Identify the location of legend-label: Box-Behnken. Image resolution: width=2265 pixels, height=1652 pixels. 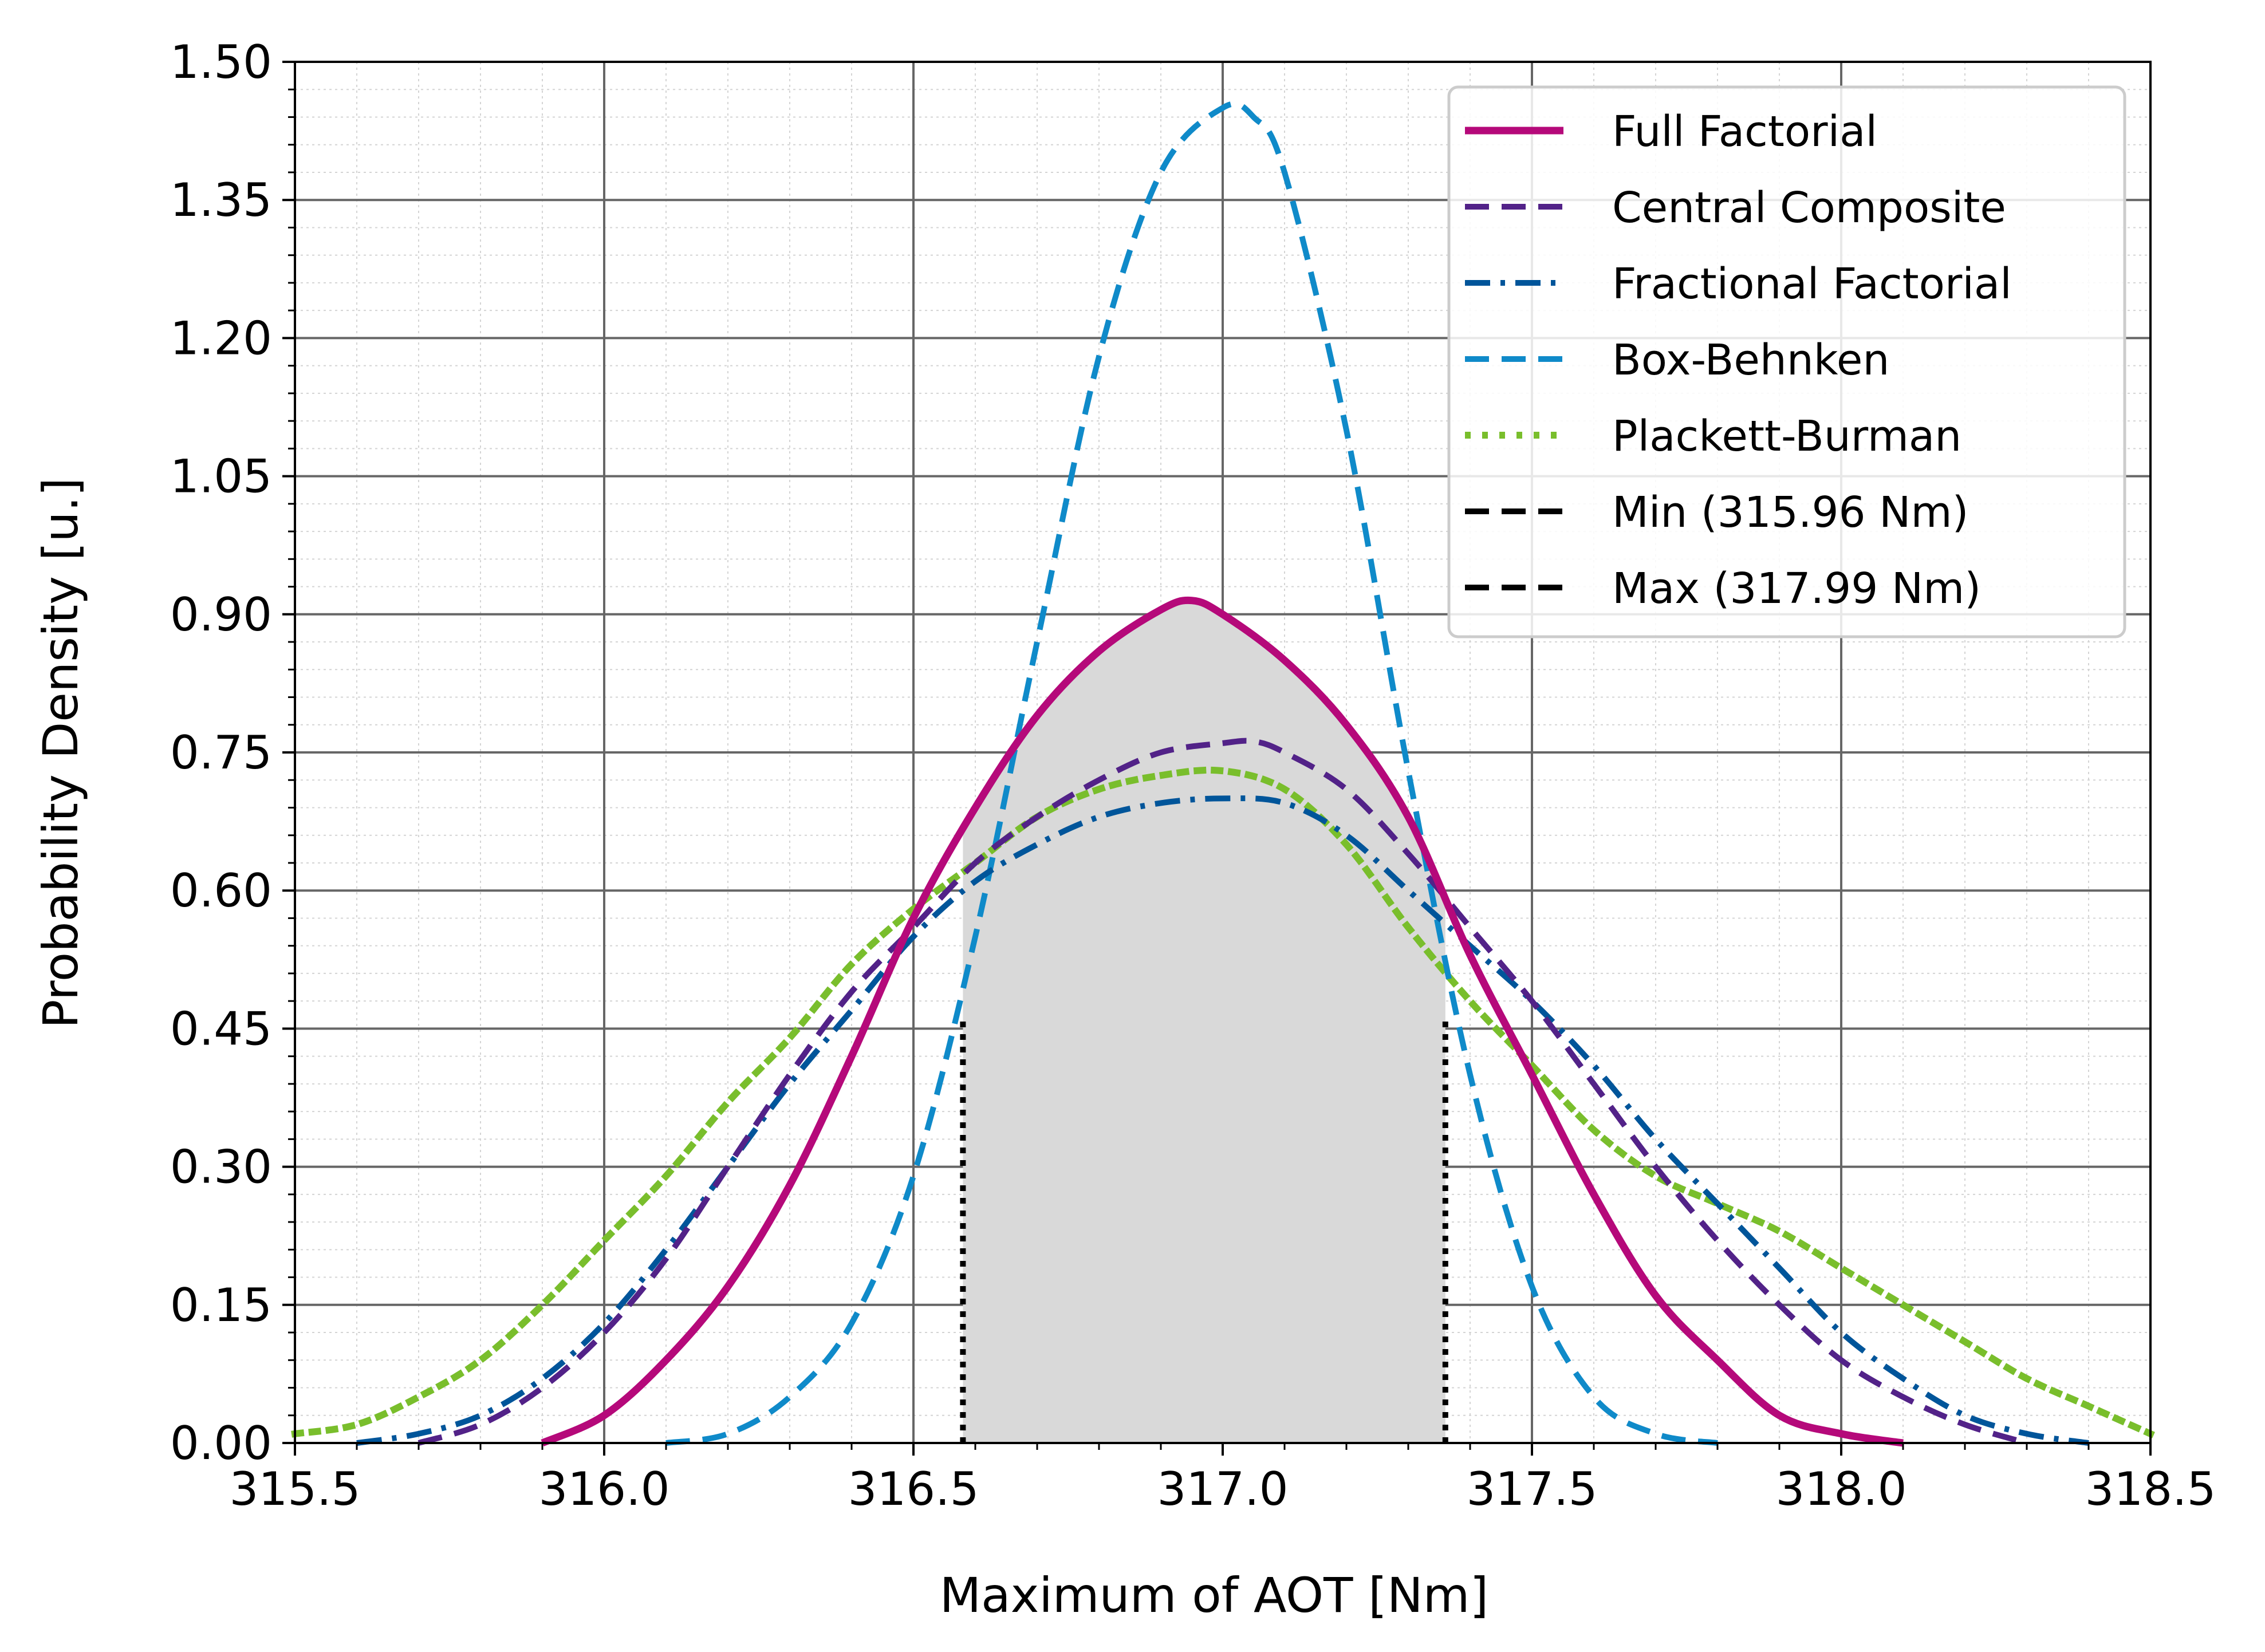
(1751, 360).